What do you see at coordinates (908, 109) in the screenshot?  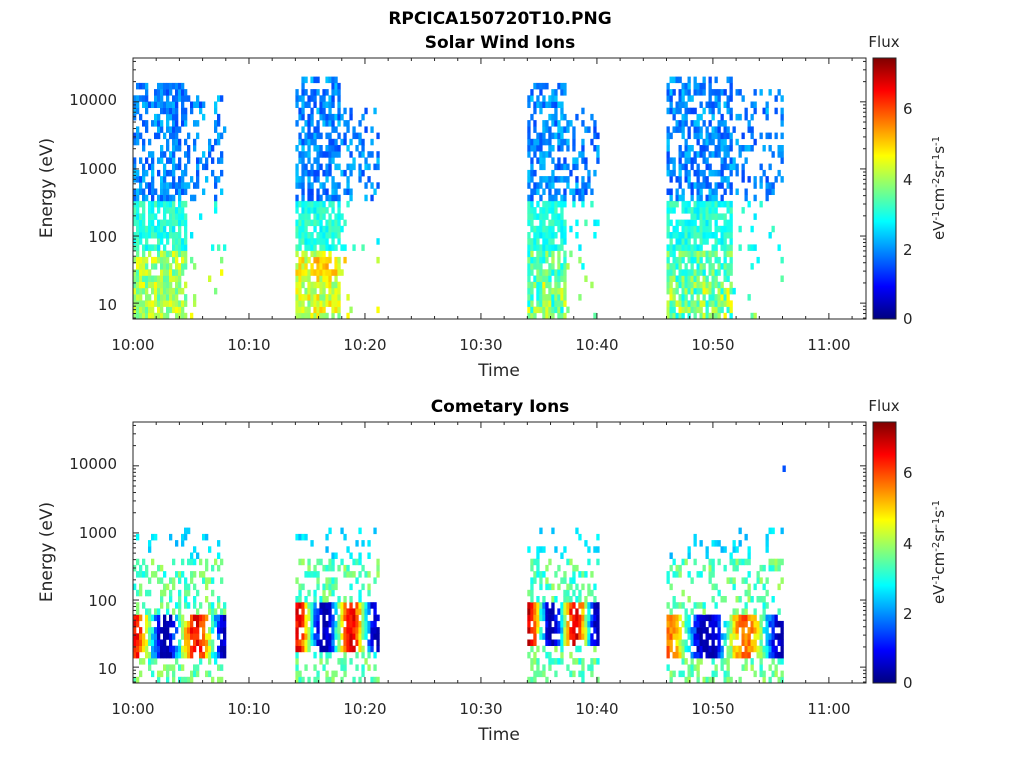 I see `solar-wind-cbtick-6: 6` at bounding box center [908, 109].